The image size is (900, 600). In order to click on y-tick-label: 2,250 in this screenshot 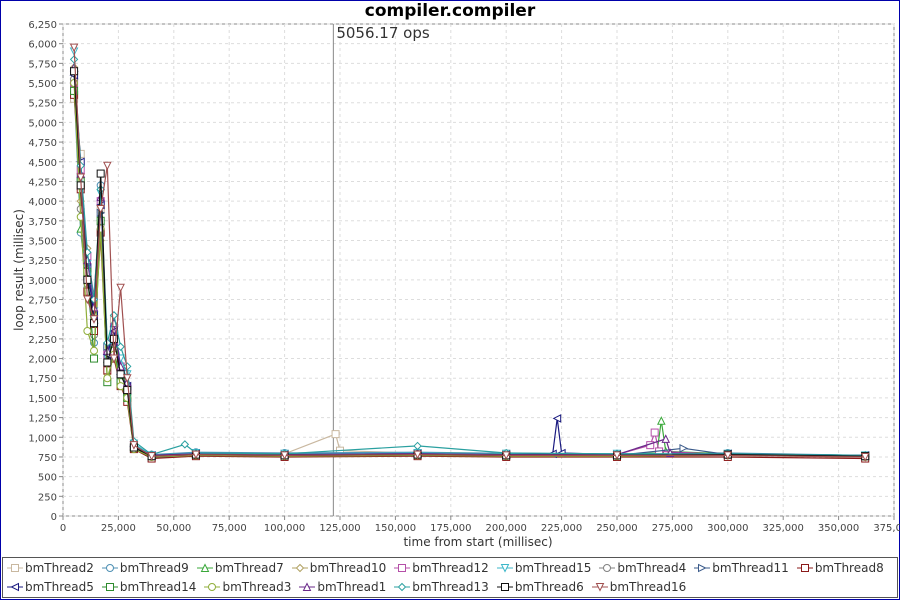, I will do `click(42, 340)`.